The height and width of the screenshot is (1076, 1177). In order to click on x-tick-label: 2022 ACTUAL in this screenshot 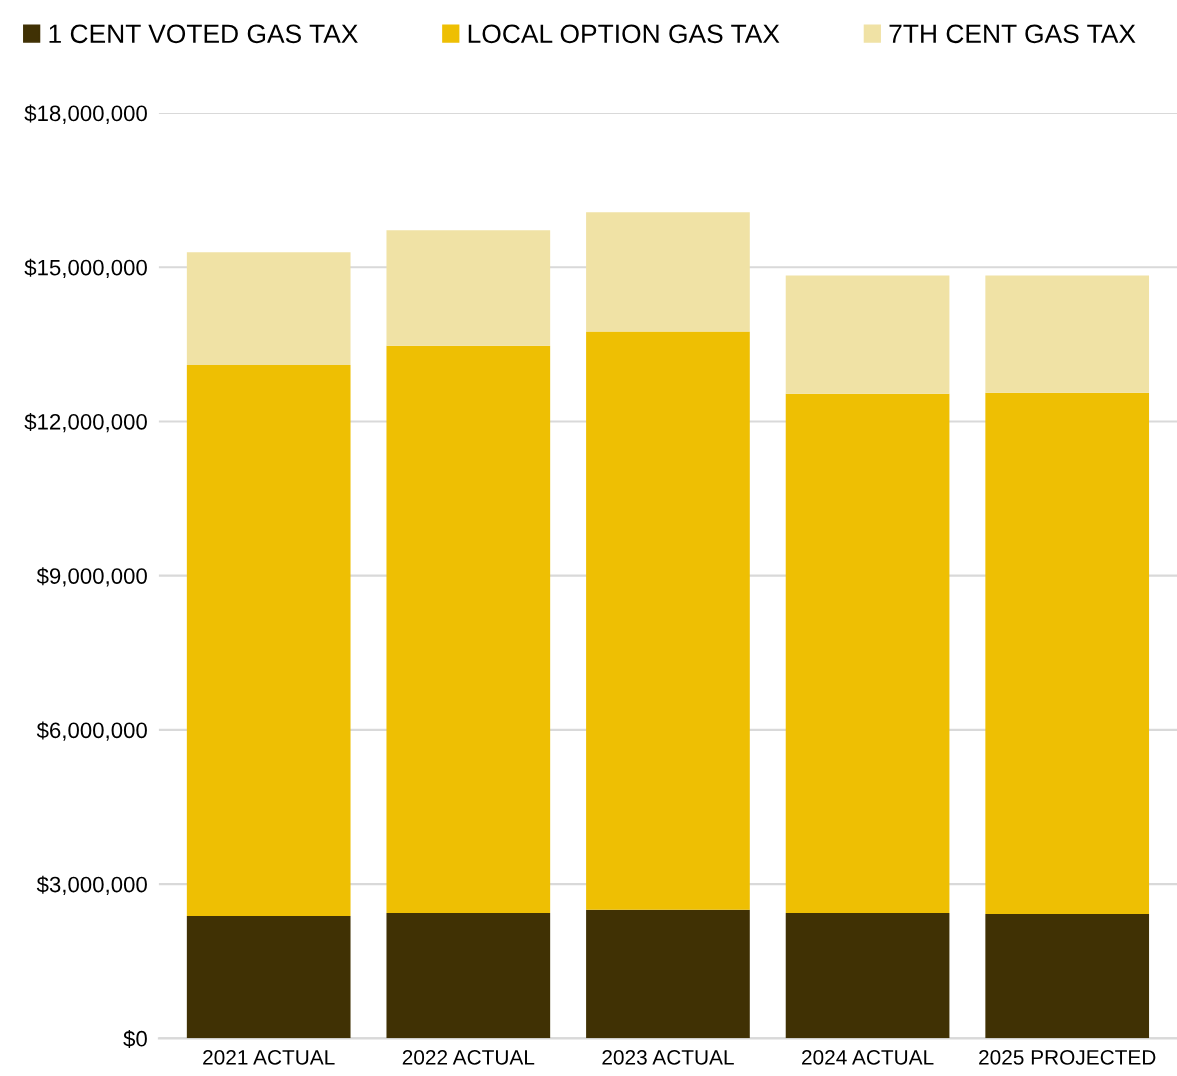, I will do `click(468, 1057)`.